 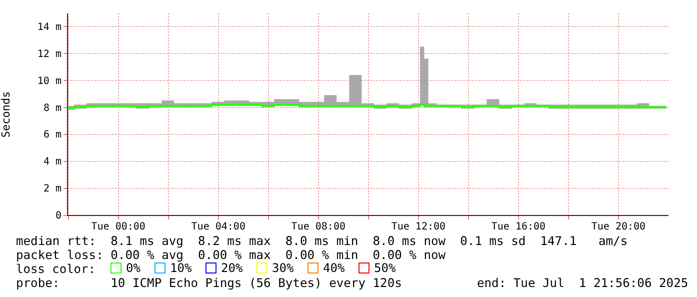 What do you see at coordinates (6, 114) in the screenshot?
I see `y-axis-title: Seconds` at bounding box center [6, 114].